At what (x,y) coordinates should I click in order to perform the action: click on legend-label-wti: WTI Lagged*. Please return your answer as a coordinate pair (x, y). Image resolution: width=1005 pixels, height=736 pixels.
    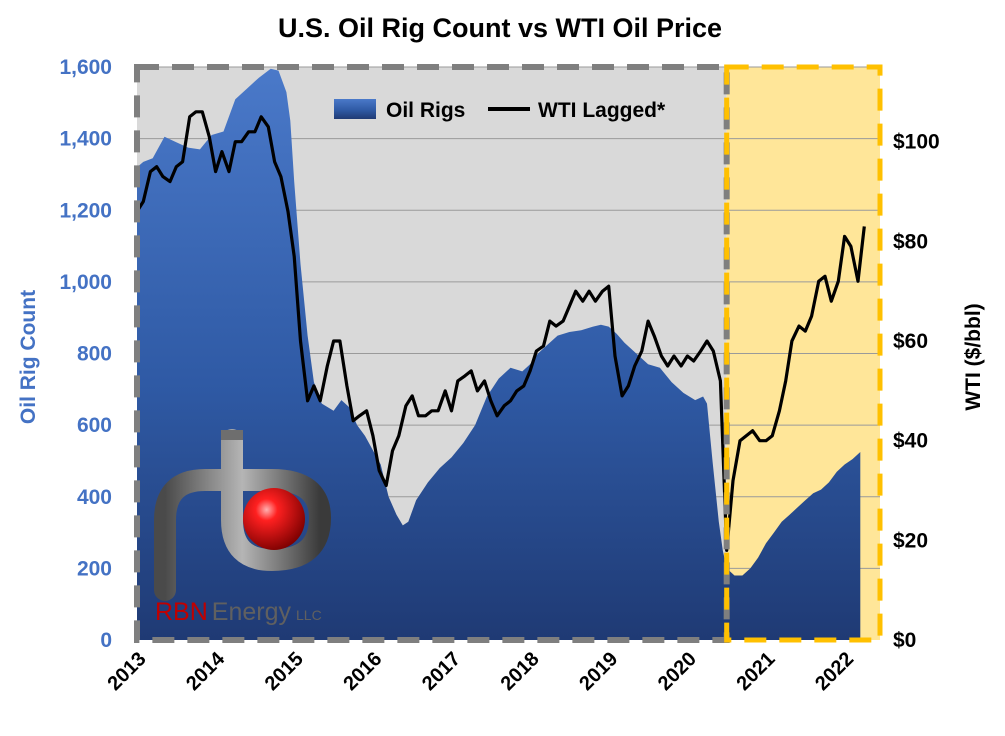
    Looking at the image, I should click on (602, 110).